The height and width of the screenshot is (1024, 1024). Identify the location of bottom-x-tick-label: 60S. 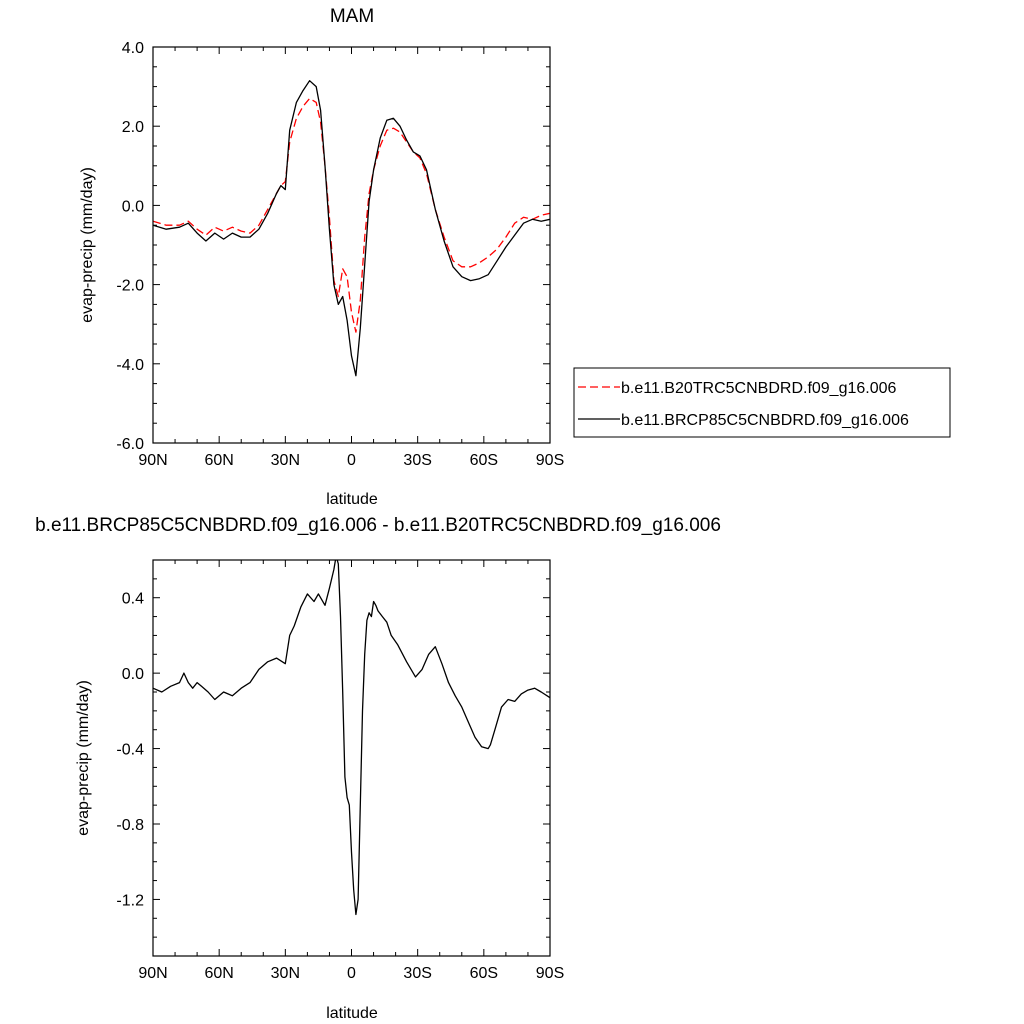
(484, 973).